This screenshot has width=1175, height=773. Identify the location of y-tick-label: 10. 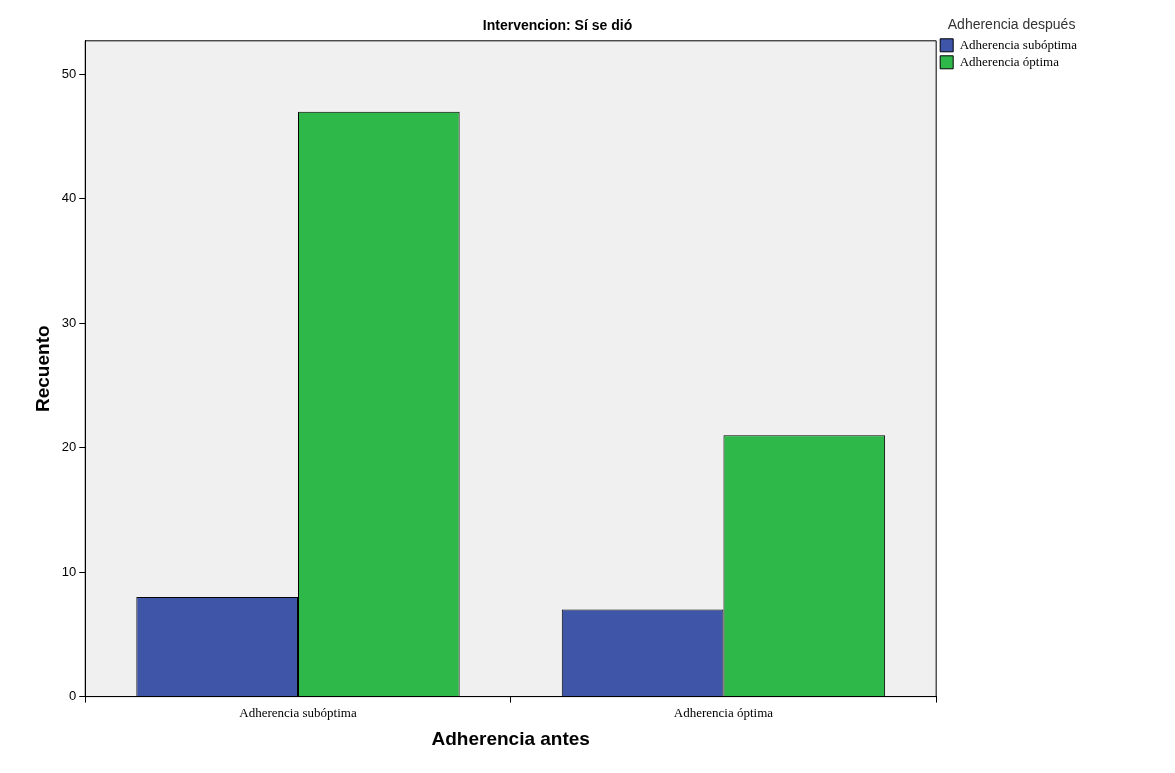
(69, 571).